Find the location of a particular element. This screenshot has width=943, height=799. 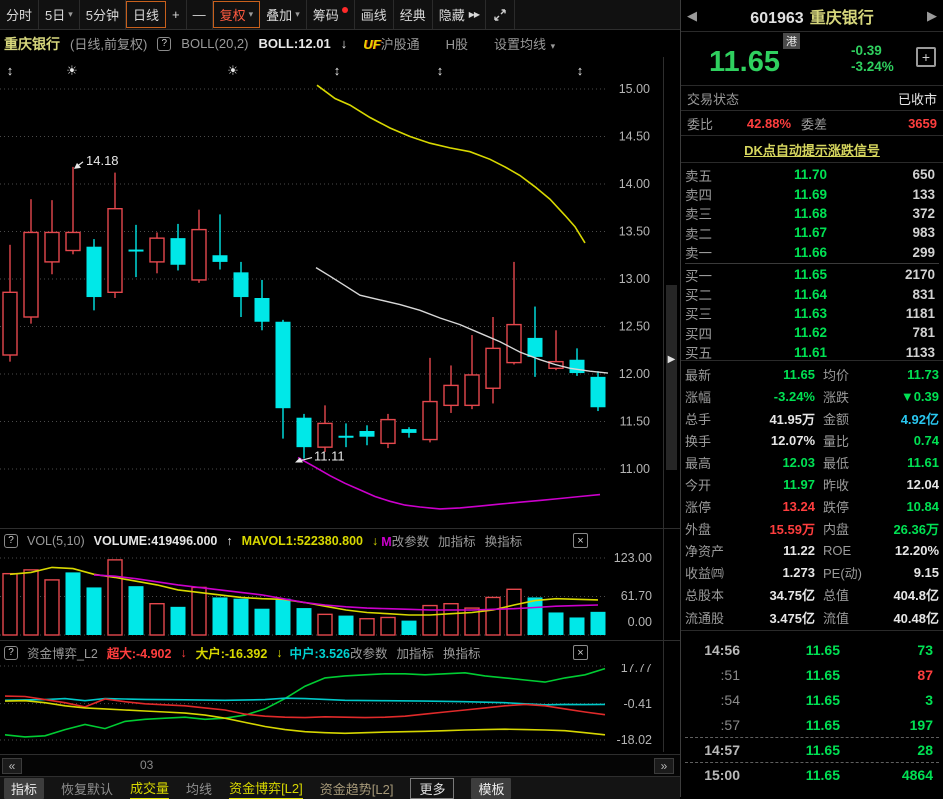

stat-row: 最高 12.03 最低 11.61 is located at coordinates (812, 462).